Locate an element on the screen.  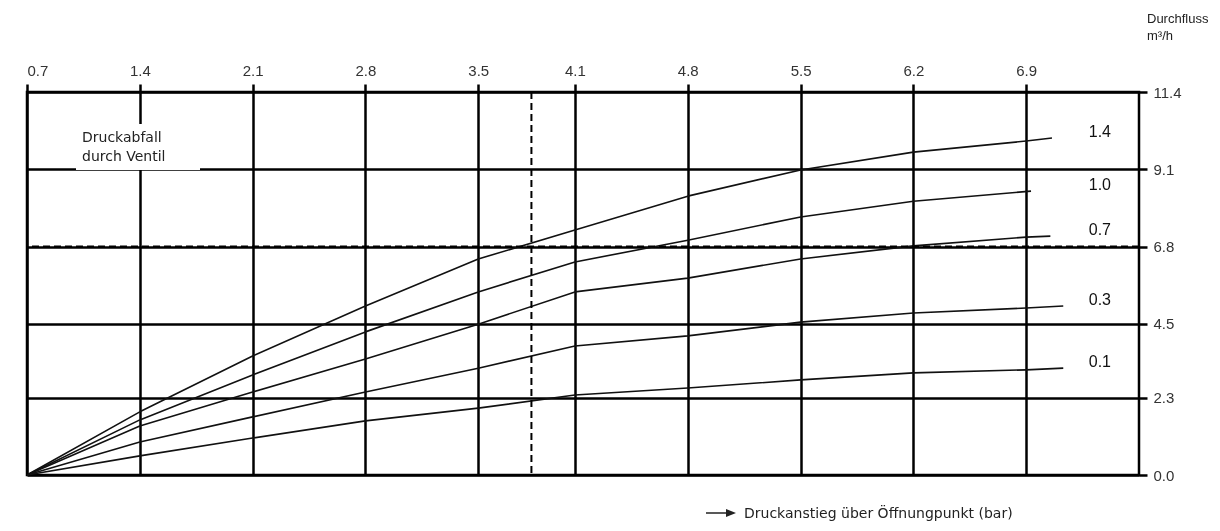
annotation: Druckabfall durch Ventil is located at coordinates (138, 147).